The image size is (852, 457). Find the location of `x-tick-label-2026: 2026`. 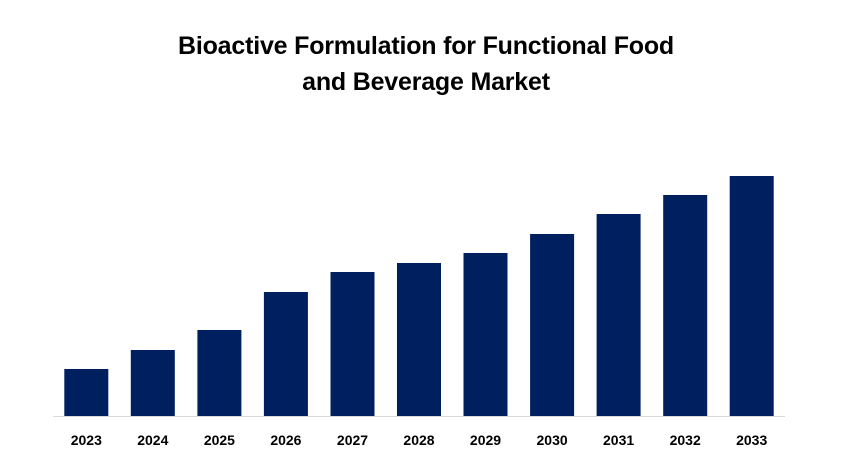

x-tick-label-2026: 2026 is located at coordinates (285, 440).